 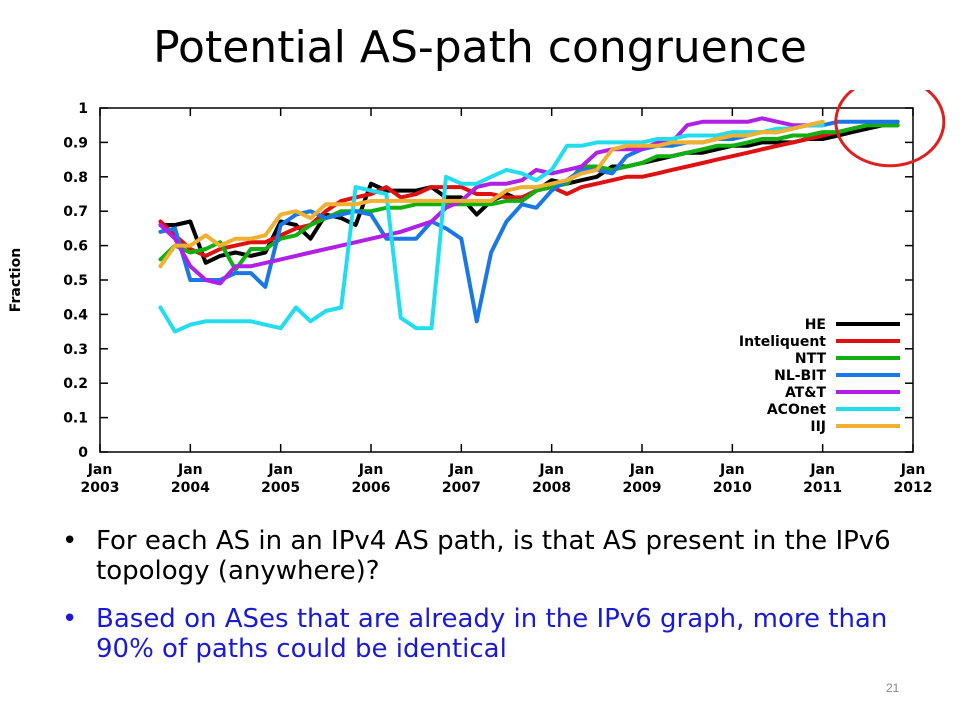 I want to click on series-line-iij, so click(x=491, y=194).